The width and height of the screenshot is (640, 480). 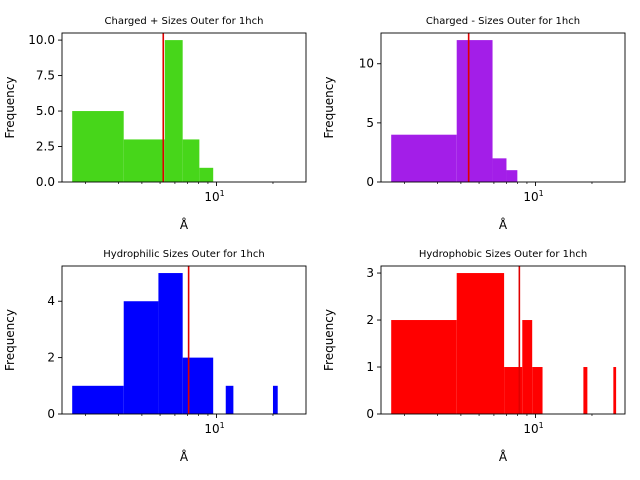 I want to click on y-tick-label: 5.0, so click(x=45, y=111).